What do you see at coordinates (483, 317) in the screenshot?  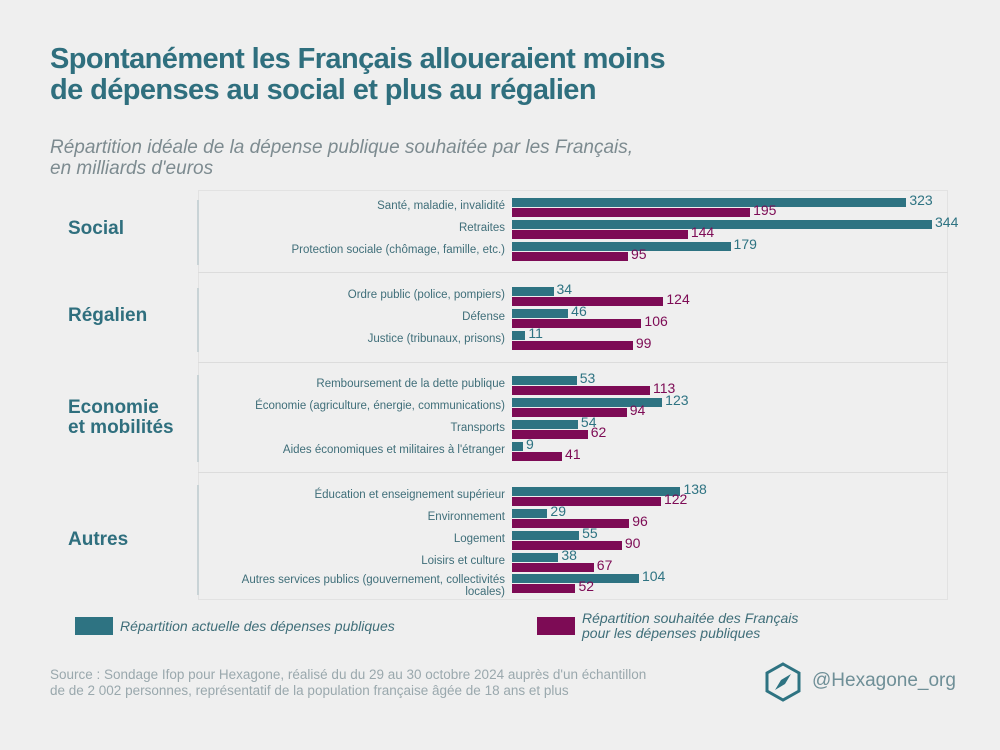 I see `category-label: Défense` at bounding box center [483, 317].